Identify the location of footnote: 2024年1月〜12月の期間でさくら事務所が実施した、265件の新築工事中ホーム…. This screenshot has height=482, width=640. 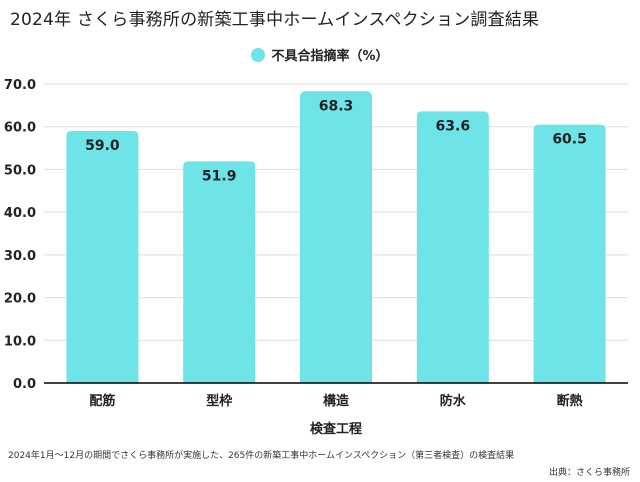
(261, 456).